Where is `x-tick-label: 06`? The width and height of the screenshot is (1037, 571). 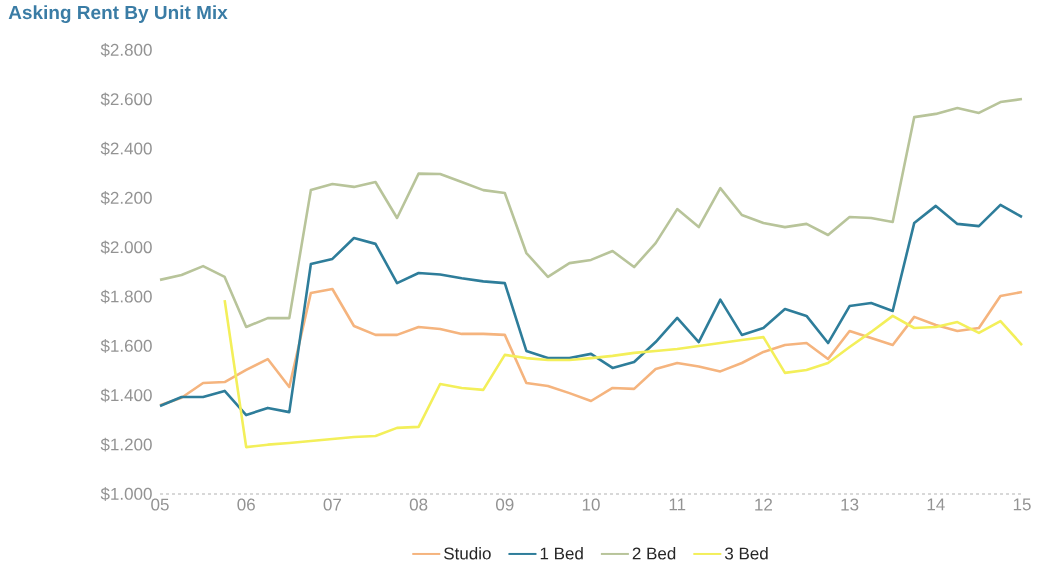 x-tick-label: 06 is located at coordinates (246, 504).